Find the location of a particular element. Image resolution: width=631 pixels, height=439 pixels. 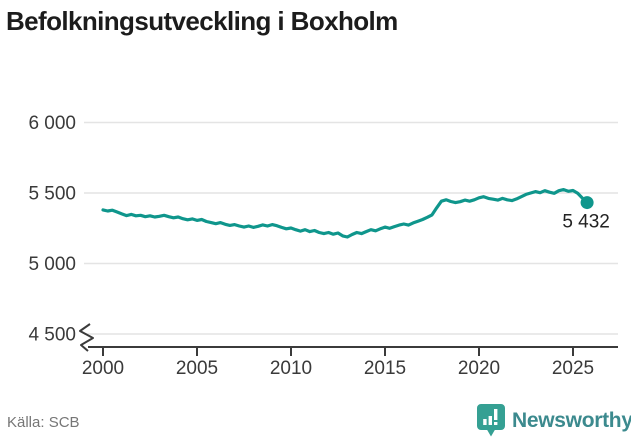

axis-break-squiggle-icon is located at coordinates (86, 337).